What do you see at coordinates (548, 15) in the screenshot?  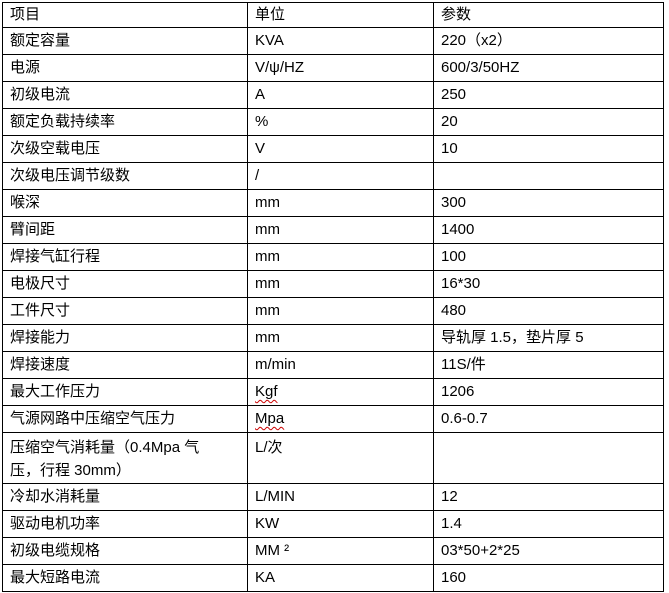 I see `header-param: 参数` at bounding box center [548, 15].